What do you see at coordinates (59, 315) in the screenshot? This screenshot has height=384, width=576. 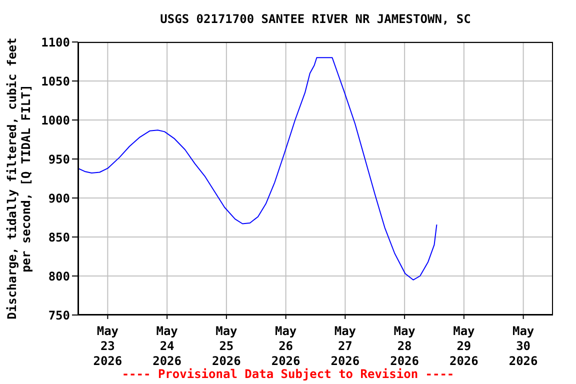 I see `y-tick-label: 750` at bounding box center [59, 315].